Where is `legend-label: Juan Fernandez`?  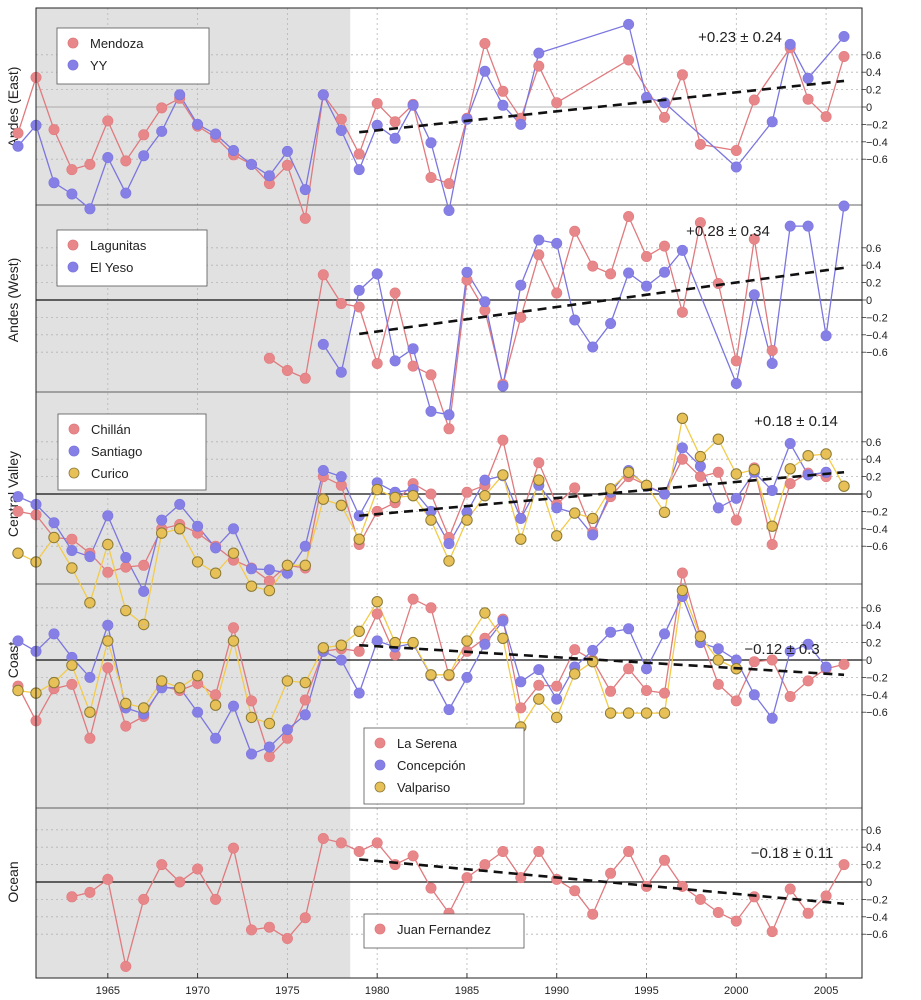
legend-label: Juan Fernandez is located at coordinates (444, 929).